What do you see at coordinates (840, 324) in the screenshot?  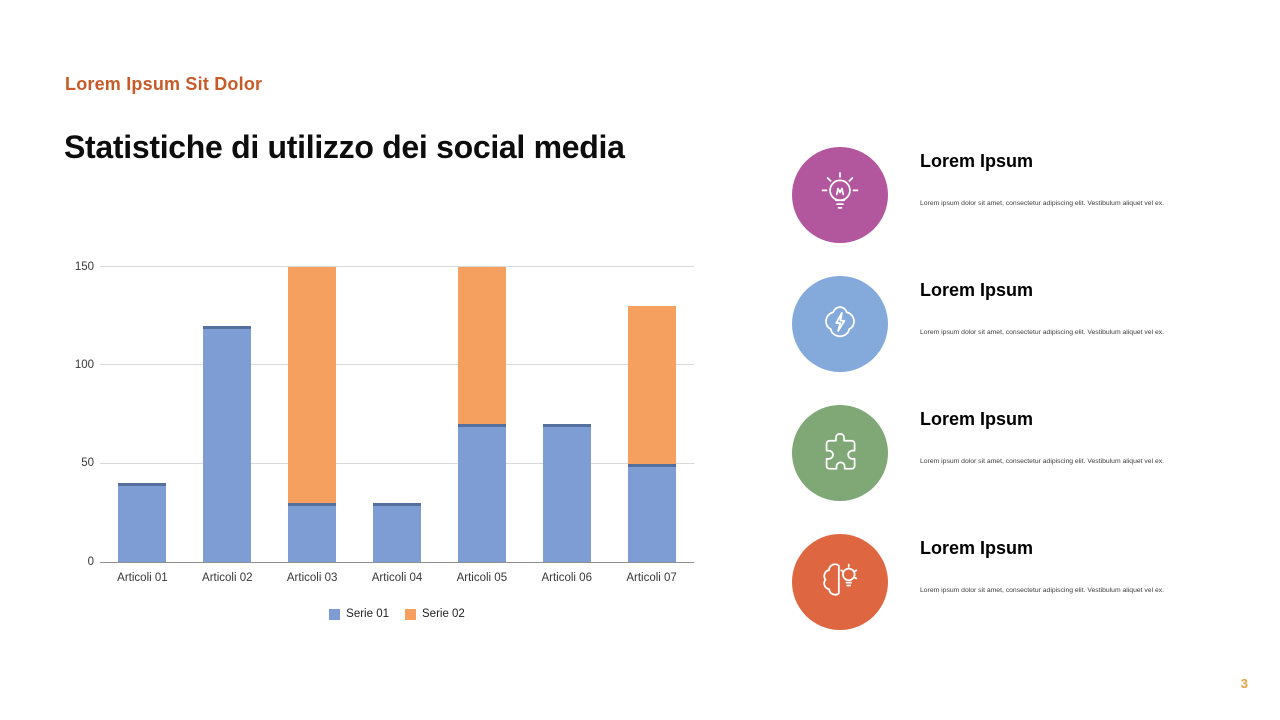 I see `brainstorm-icon` at bounding box center [840, 324].